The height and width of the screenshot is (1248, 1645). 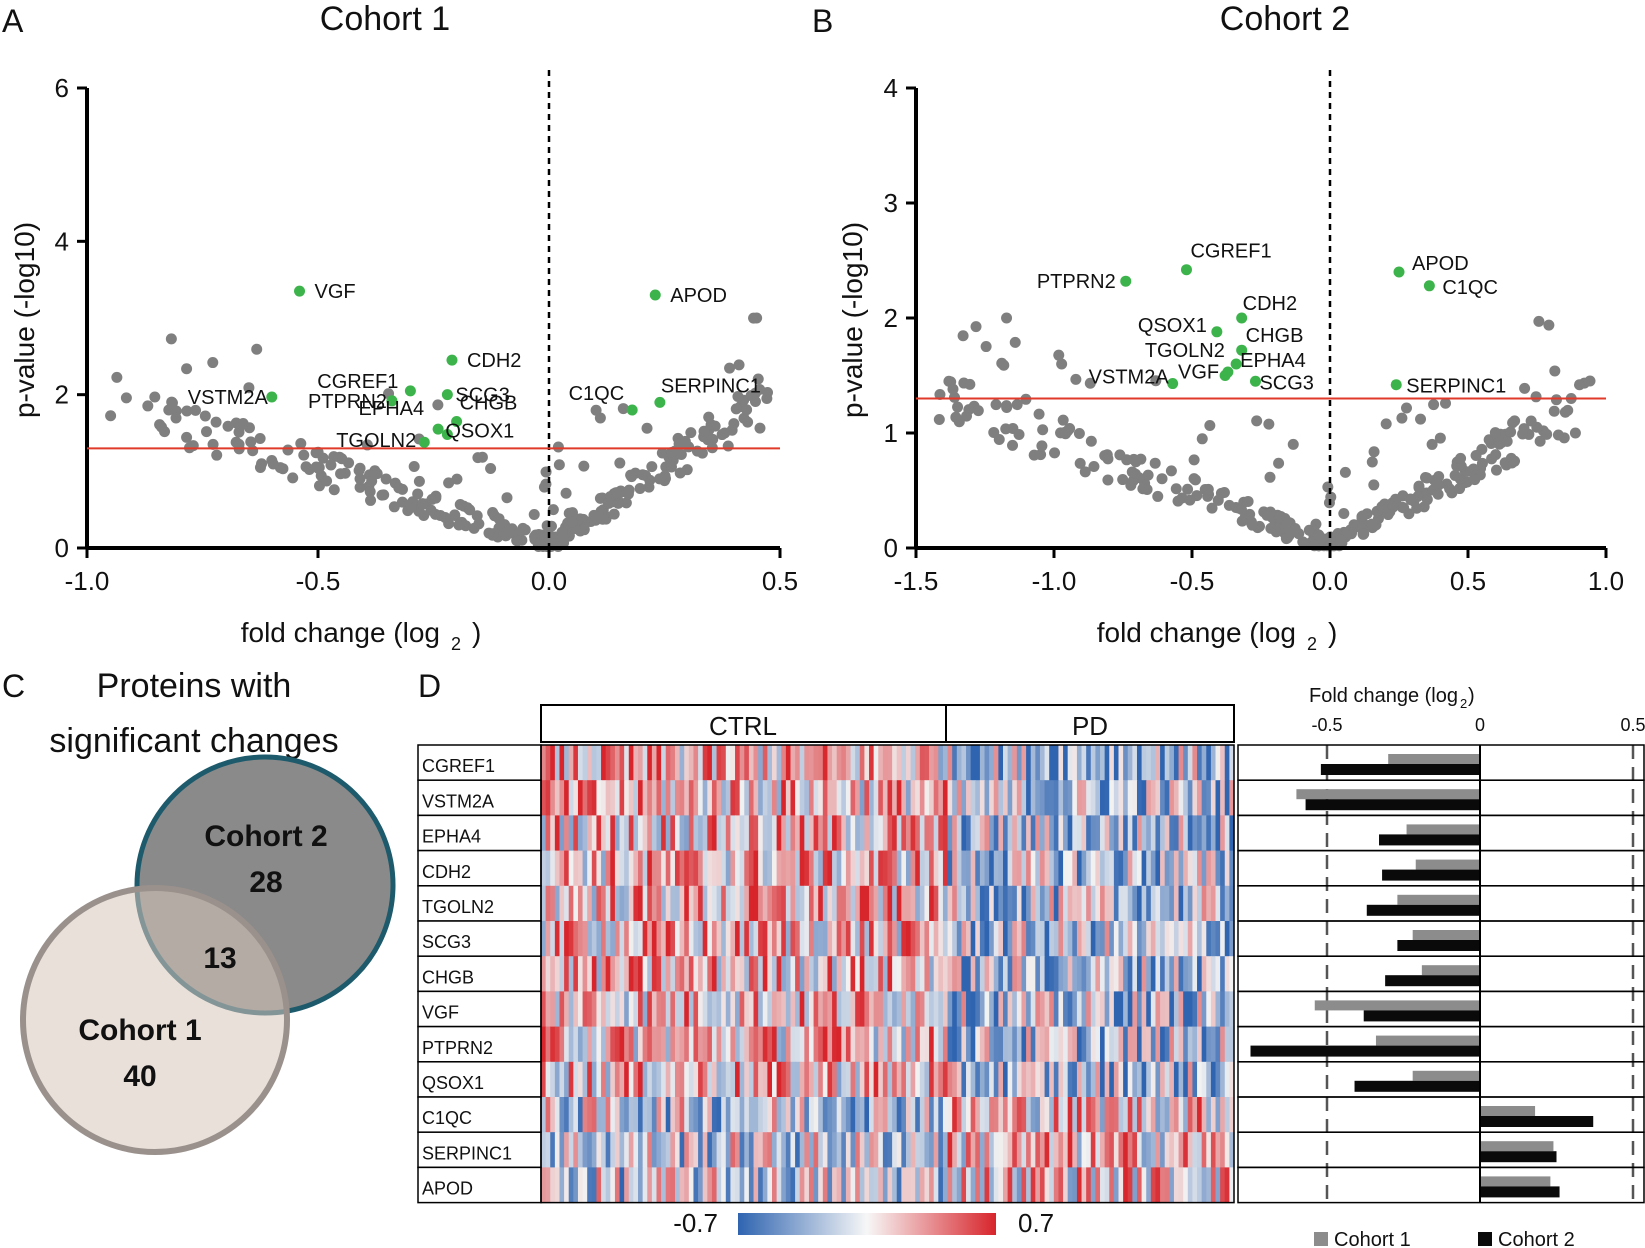 What do you see at coordinates (228, 398) in the screenshot?
I see `point-label: VSTM2A` at bounding box center [228, 398].